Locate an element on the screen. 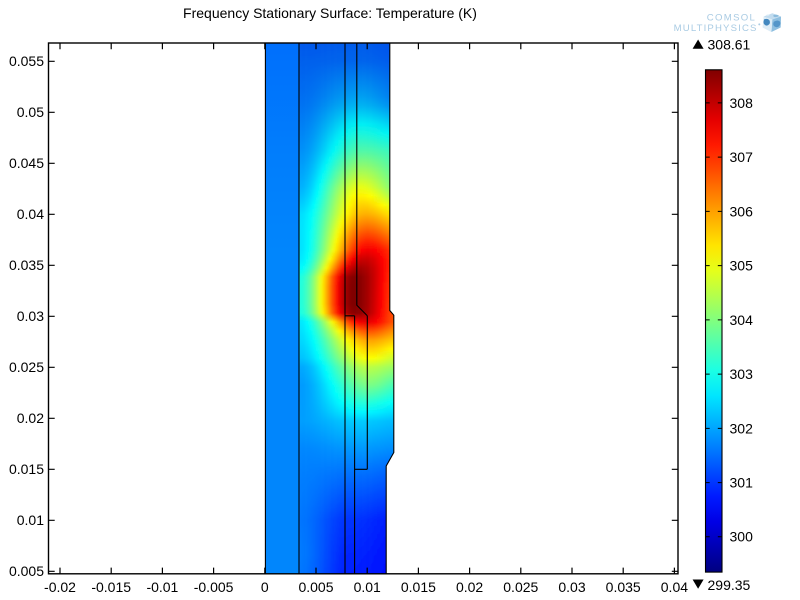 This screenshot has height=600, width=800. svg-text: 299.35 is located at coordinates (729, 585).